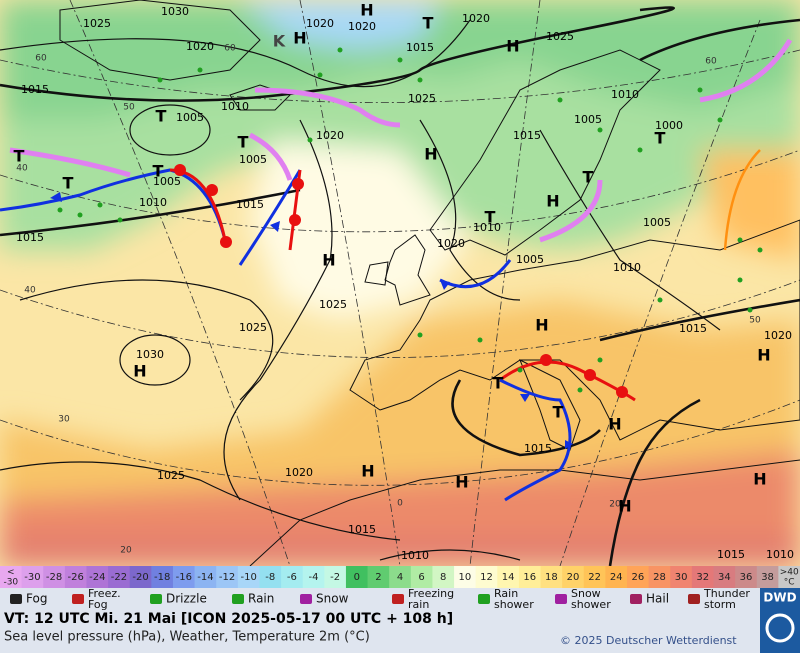  What do you see at coordinates (659, 577) in the screenshot?
I see `scale-label: 28` at bounding box center [659, 577].